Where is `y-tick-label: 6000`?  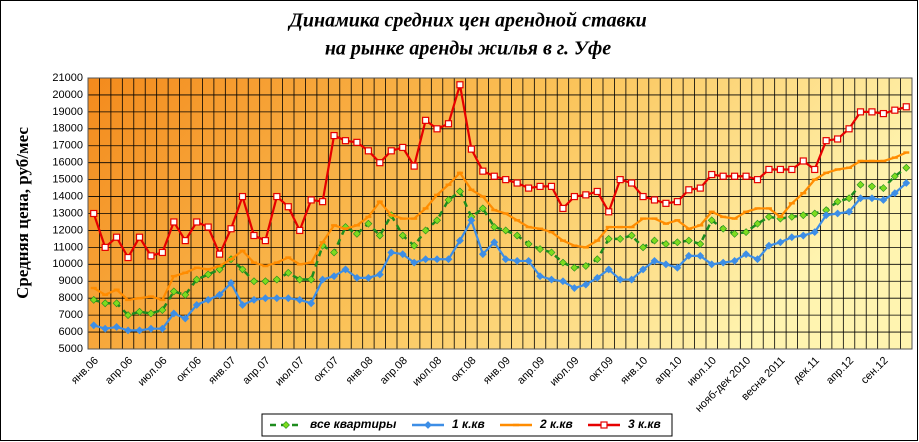
y-tick-label: 6000 is located at coordinates (71, 332).